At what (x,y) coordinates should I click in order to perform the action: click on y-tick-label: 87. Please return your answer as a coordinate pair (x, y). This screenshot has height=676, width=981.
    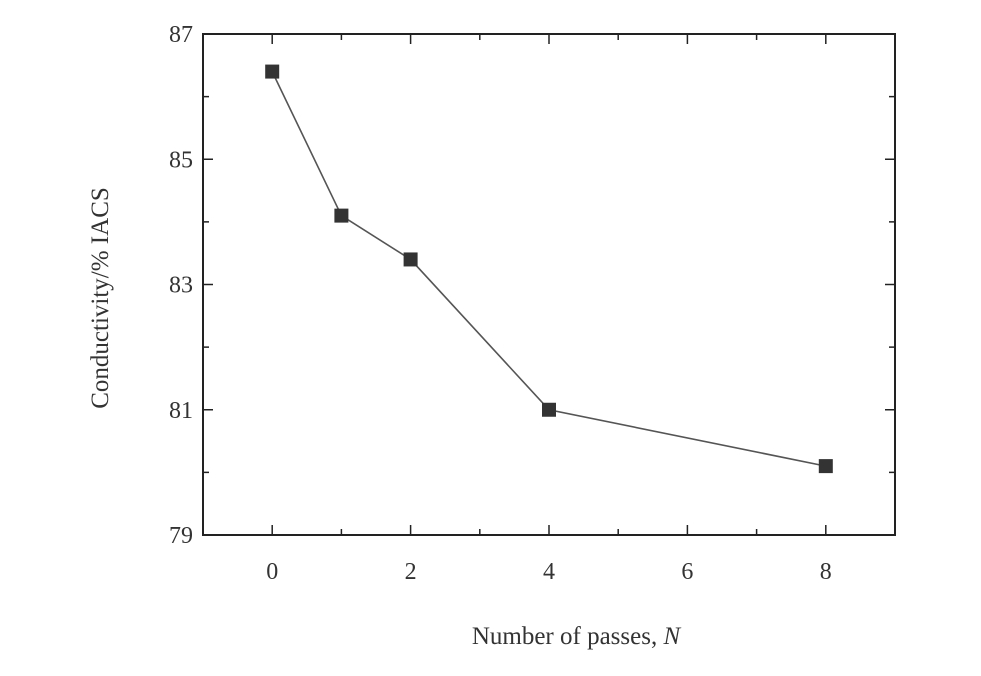
    Looking at the image, I should click on (181, 35).